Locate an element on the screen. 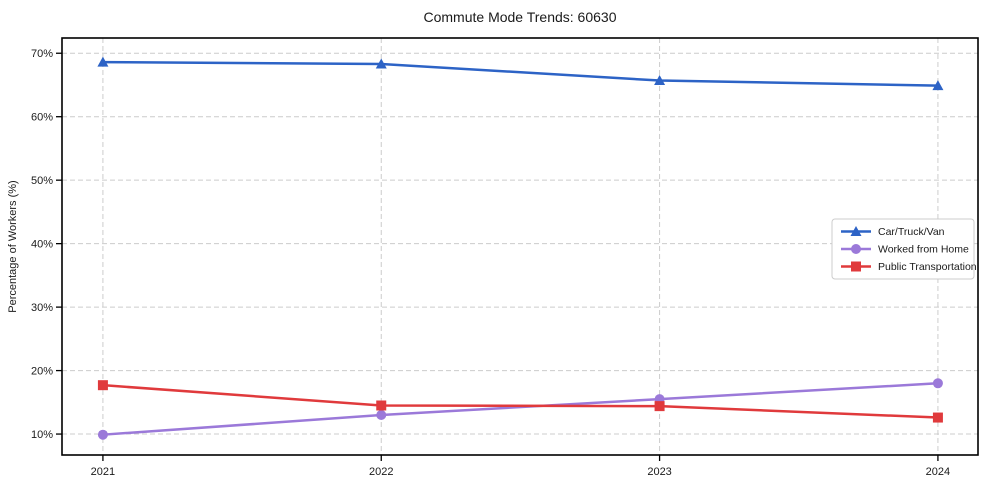  legend-label: Car/Truck/Van is located at coordinates (911, 232).